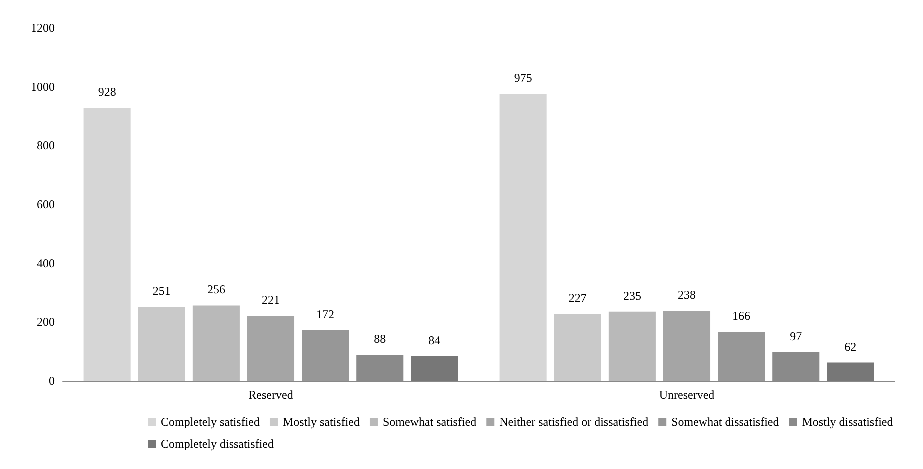 This screenshot has height=469, width=923. What do you see at coordinates (429, 422) in the screenshot?
I see `legend-label: Somewhat satisfied` at bounding box center [429, 422].